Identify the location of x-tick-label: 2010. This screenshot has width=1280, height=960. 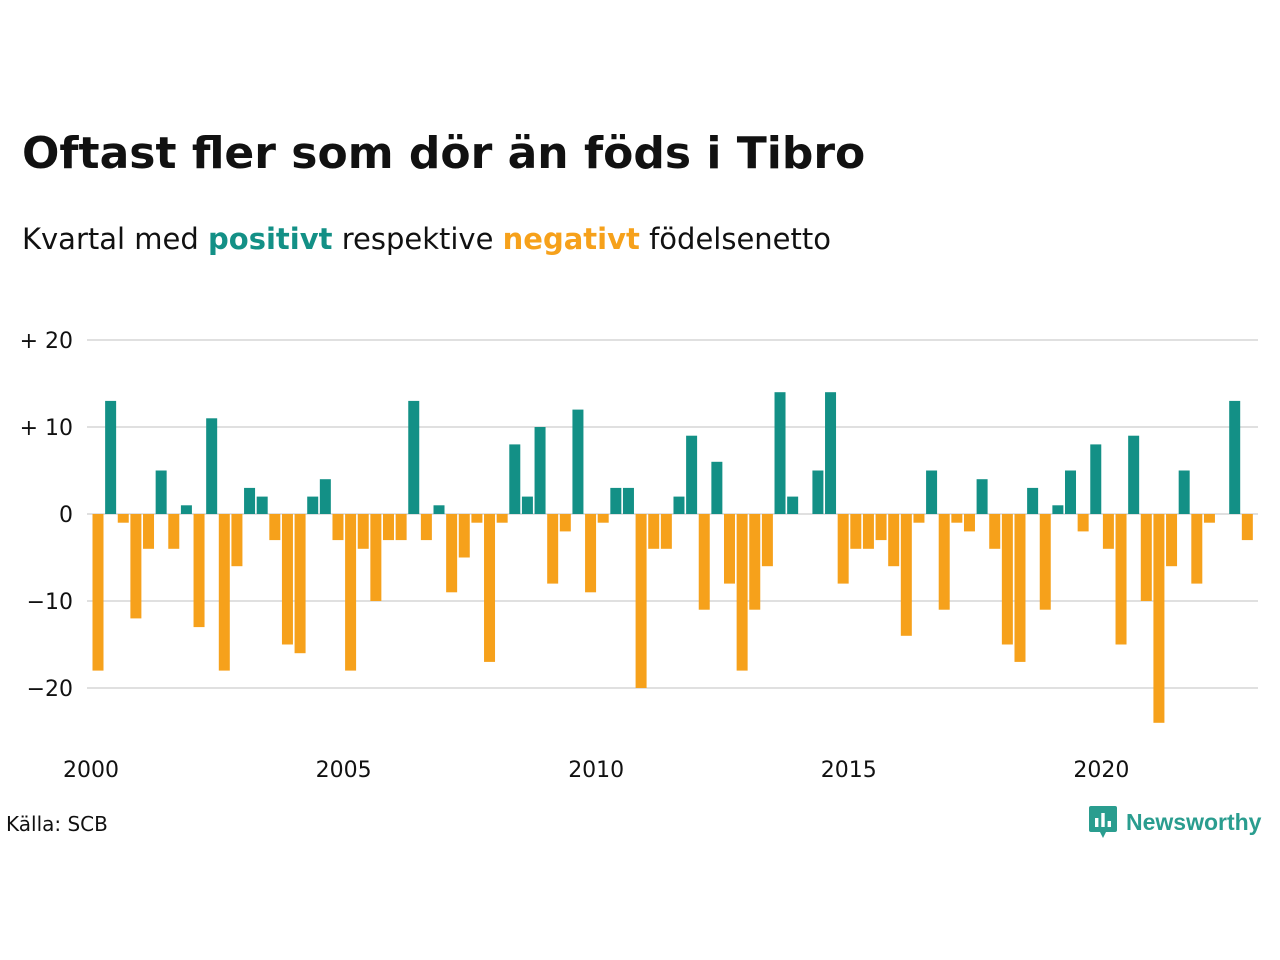
(596, 770).